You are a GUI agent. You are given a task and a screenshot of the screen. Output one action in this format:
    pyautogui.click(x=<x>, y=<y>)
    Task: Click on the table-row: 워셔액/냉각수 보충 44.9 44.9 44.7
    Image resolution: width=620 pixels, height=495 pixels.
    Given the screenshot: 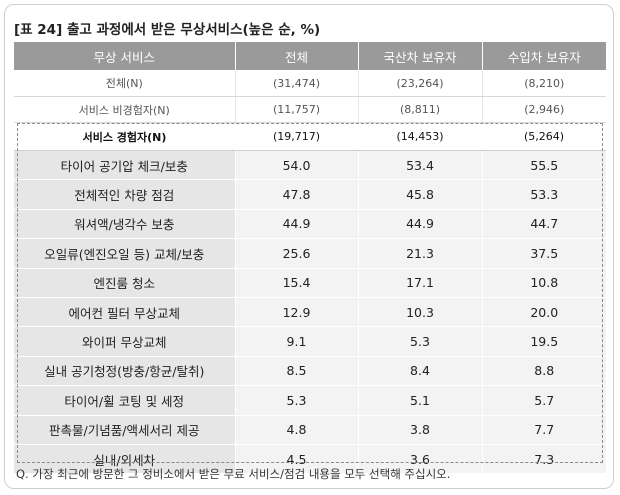 What is the action you would take?
    pyautogui.click(x=310, y=224)
    